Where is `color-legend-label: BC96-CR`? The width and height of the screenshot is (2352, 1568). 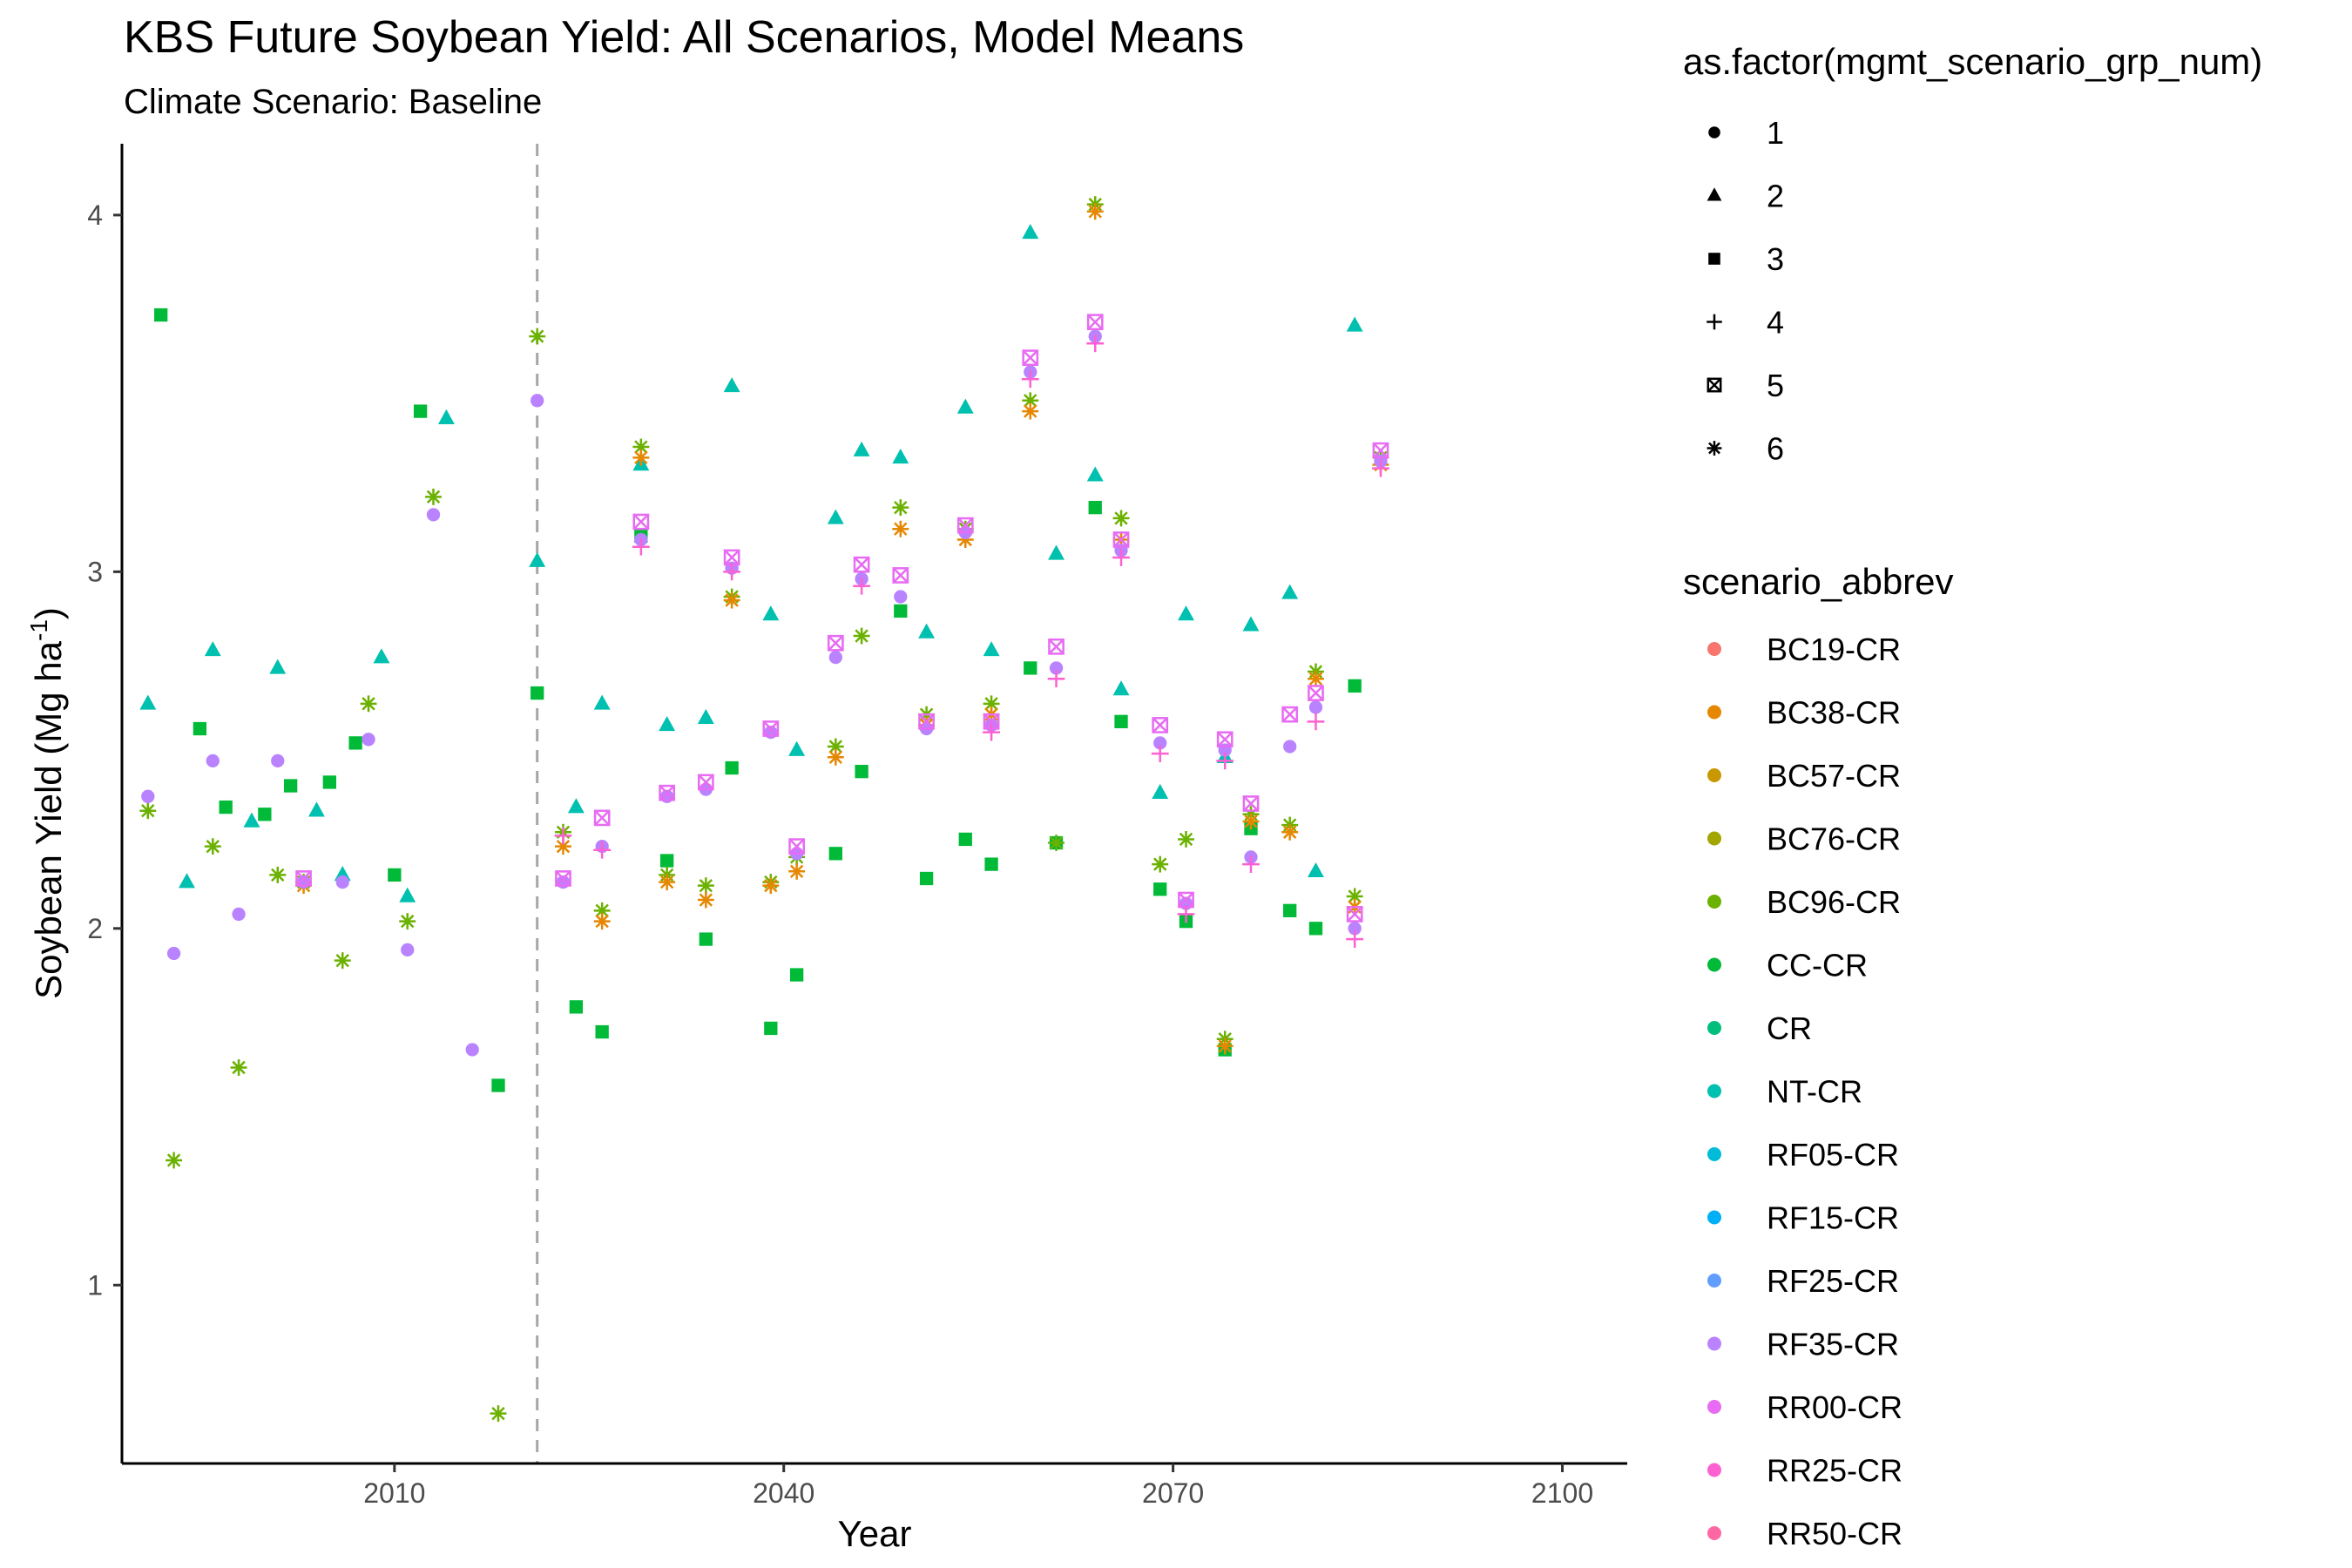
color-legend-label: BC96-CR is located at coordinates (1834, 902).